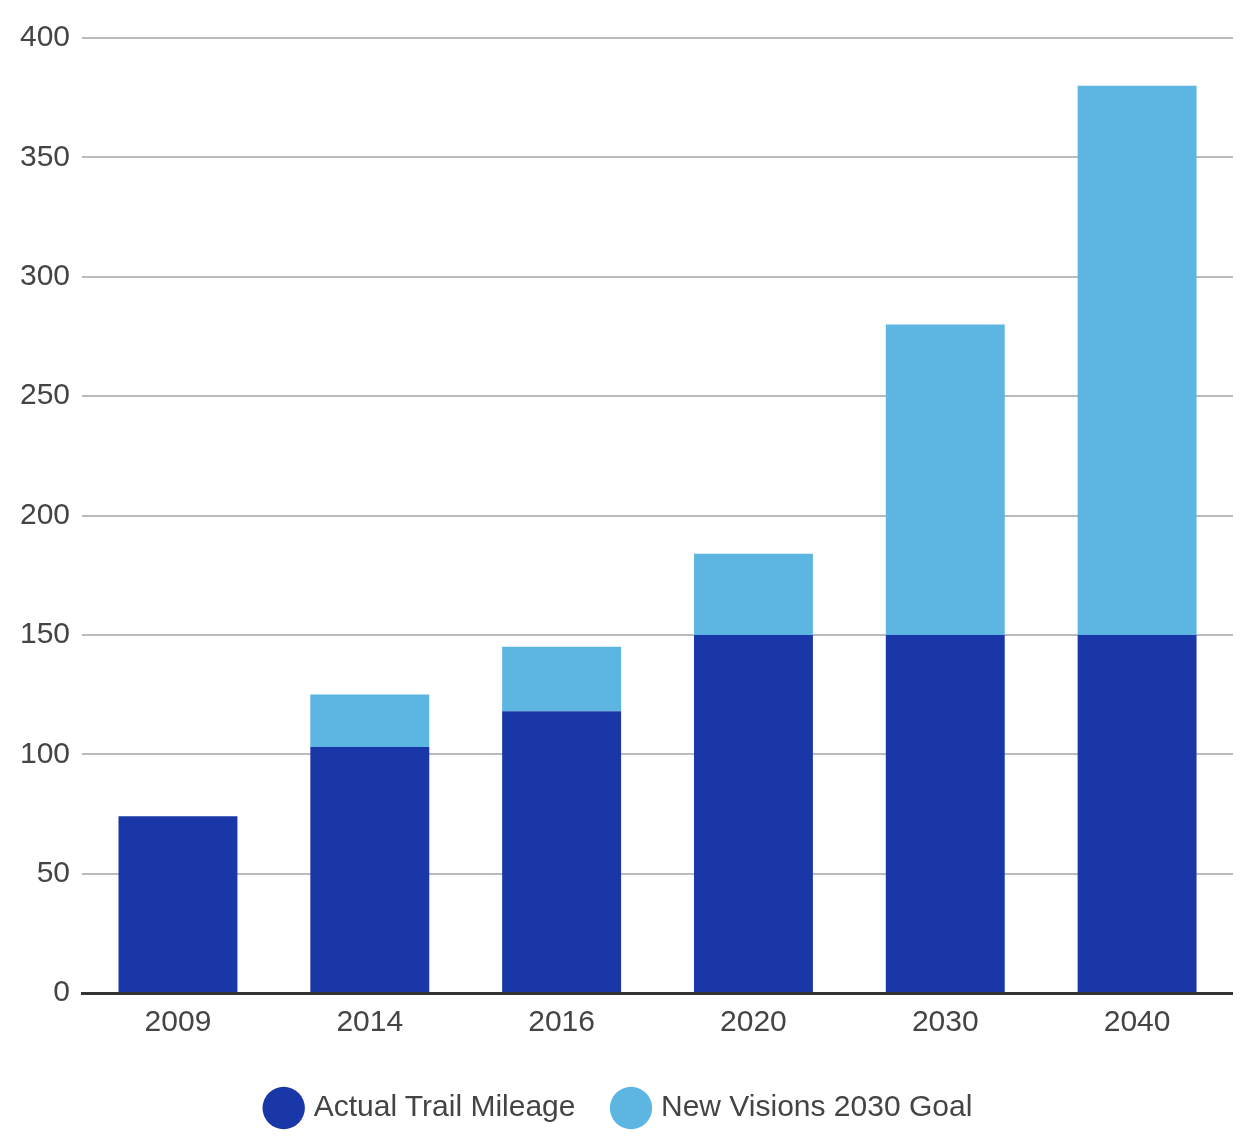 The height and width of the screenshot is (1147, 1247). I want to click on y-tick-label: 300, so click(45, 275).